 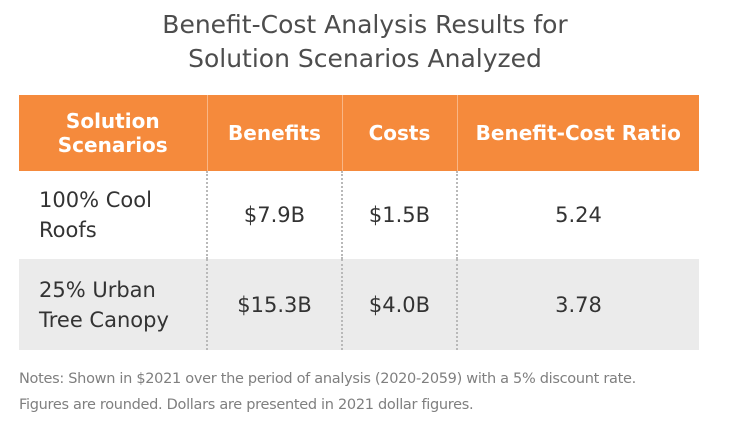 What do you see at coordinates (577, 304) in the screenshot?
I see `ratio-cell: 3.78` at bounding box center [577, 304].